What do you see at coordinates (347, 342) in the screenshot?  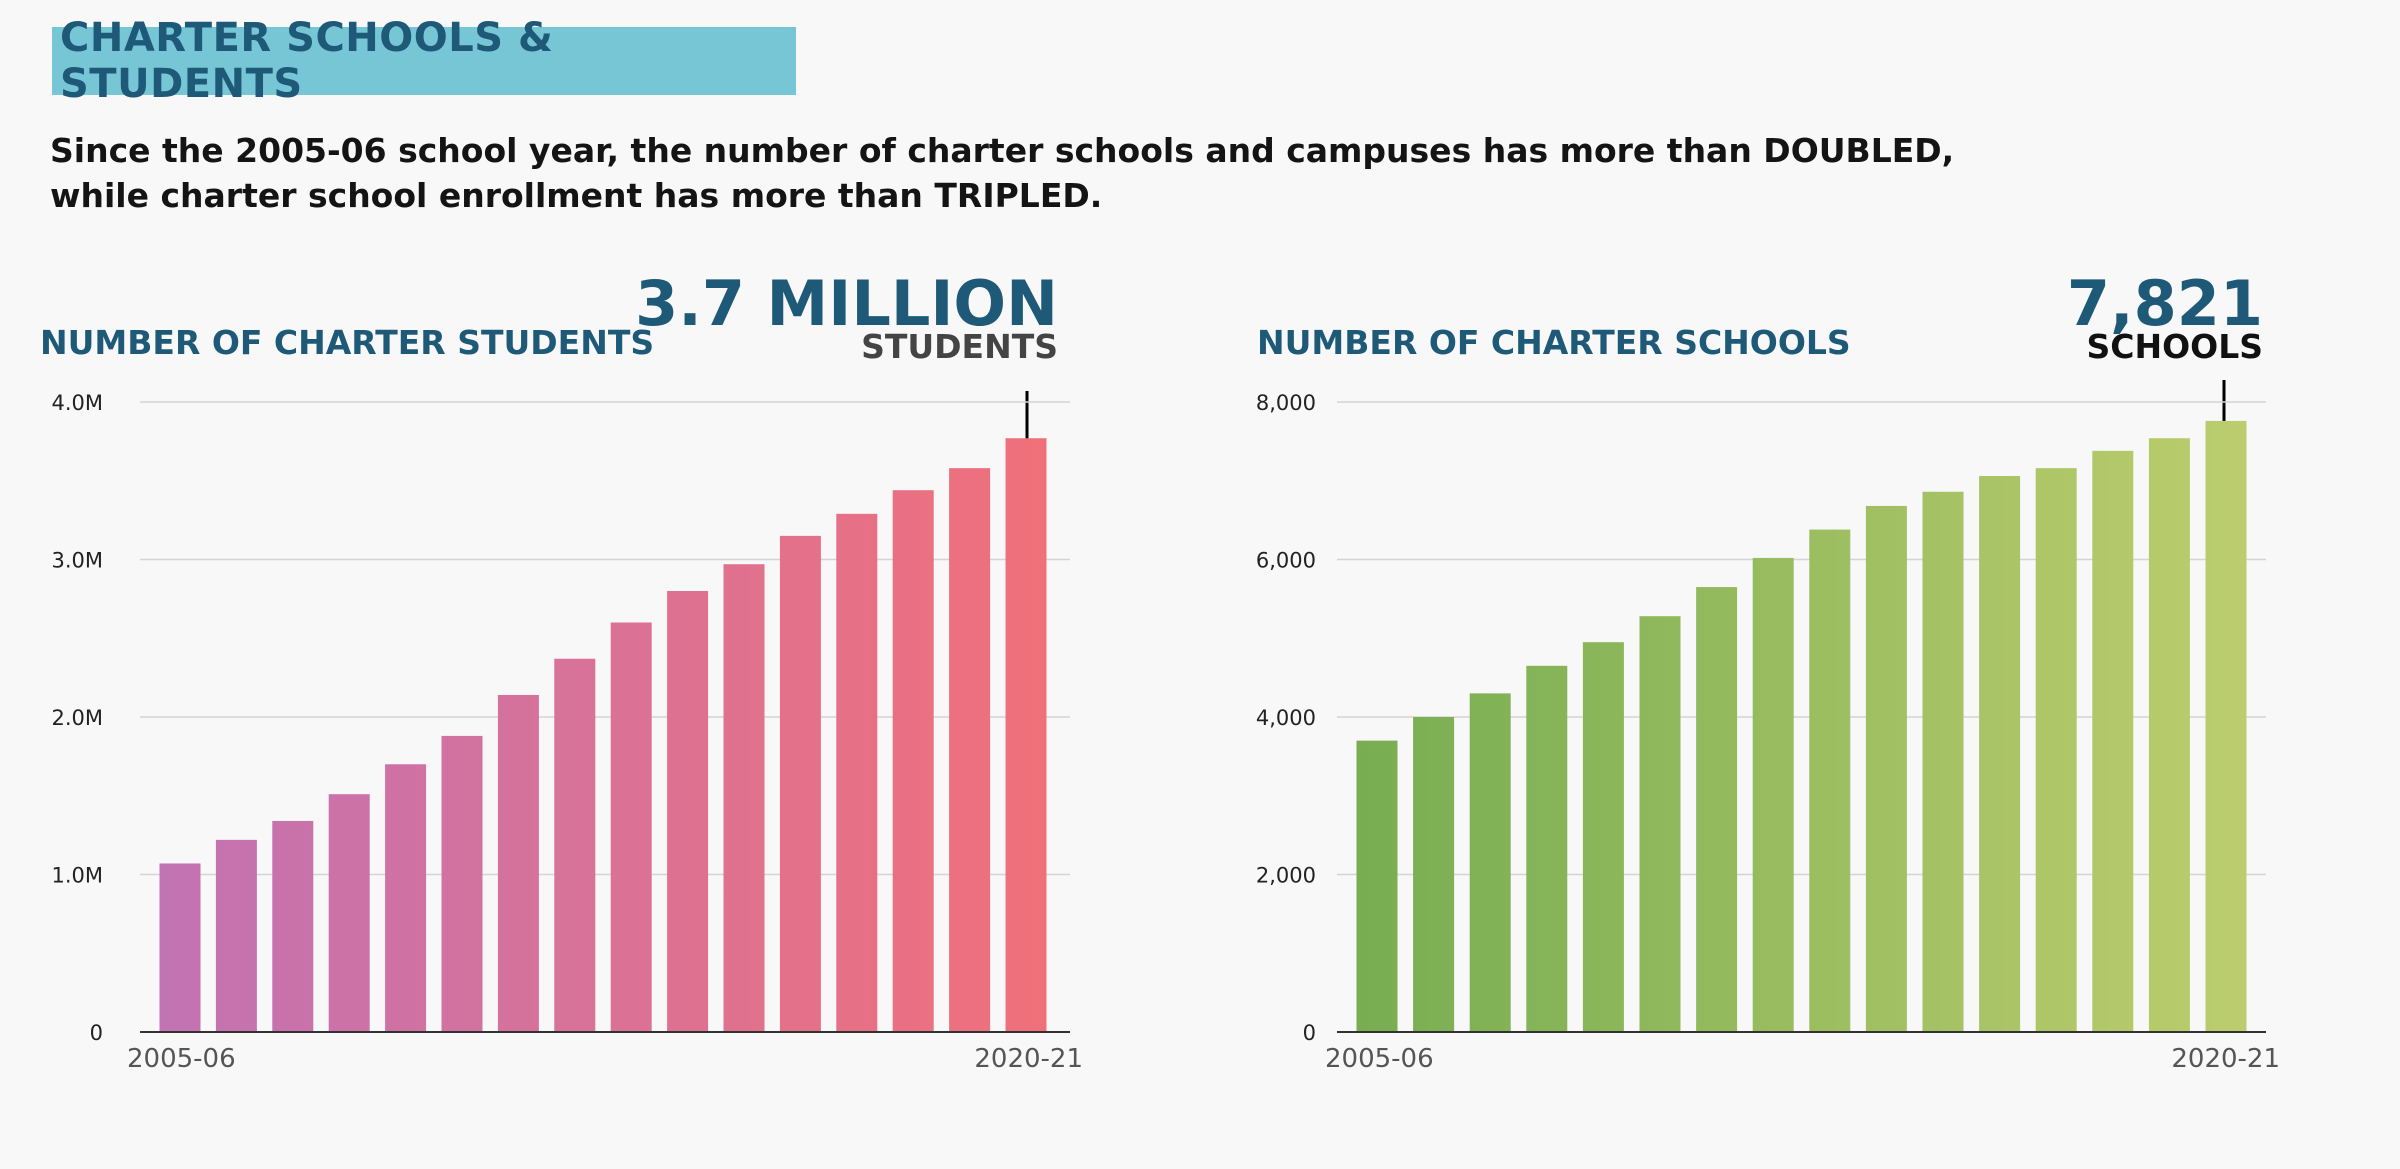 I see `students-chart-title: NUMBER OF CHARTER STUDENTS` at bounding box center [347, 342].